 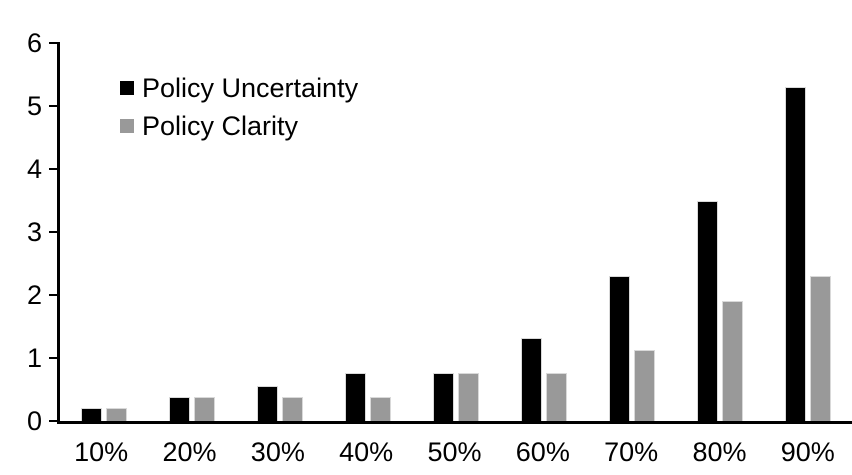 I want to click on x-axis-labels: 10% 20% 30% 40% 50% 60% 70% 80% 90%, so click(x=454, y=452).